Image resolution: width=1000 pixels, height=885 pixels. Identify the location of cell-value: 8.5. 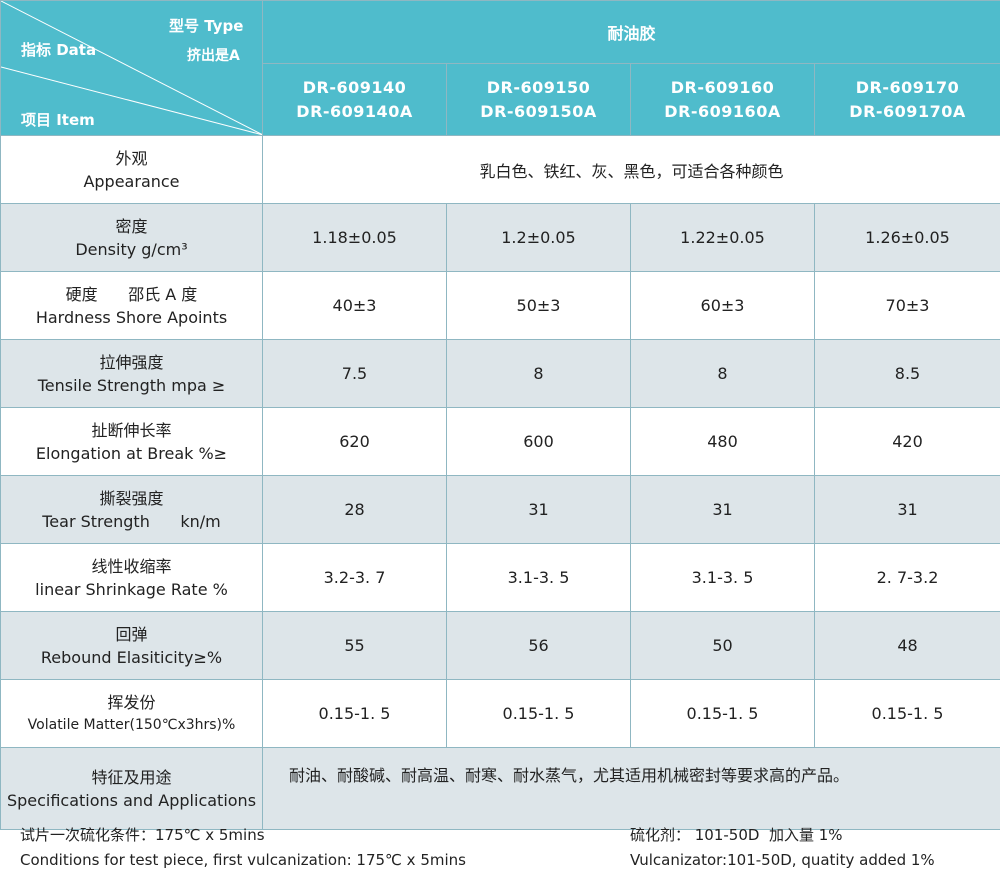
(906, 373).